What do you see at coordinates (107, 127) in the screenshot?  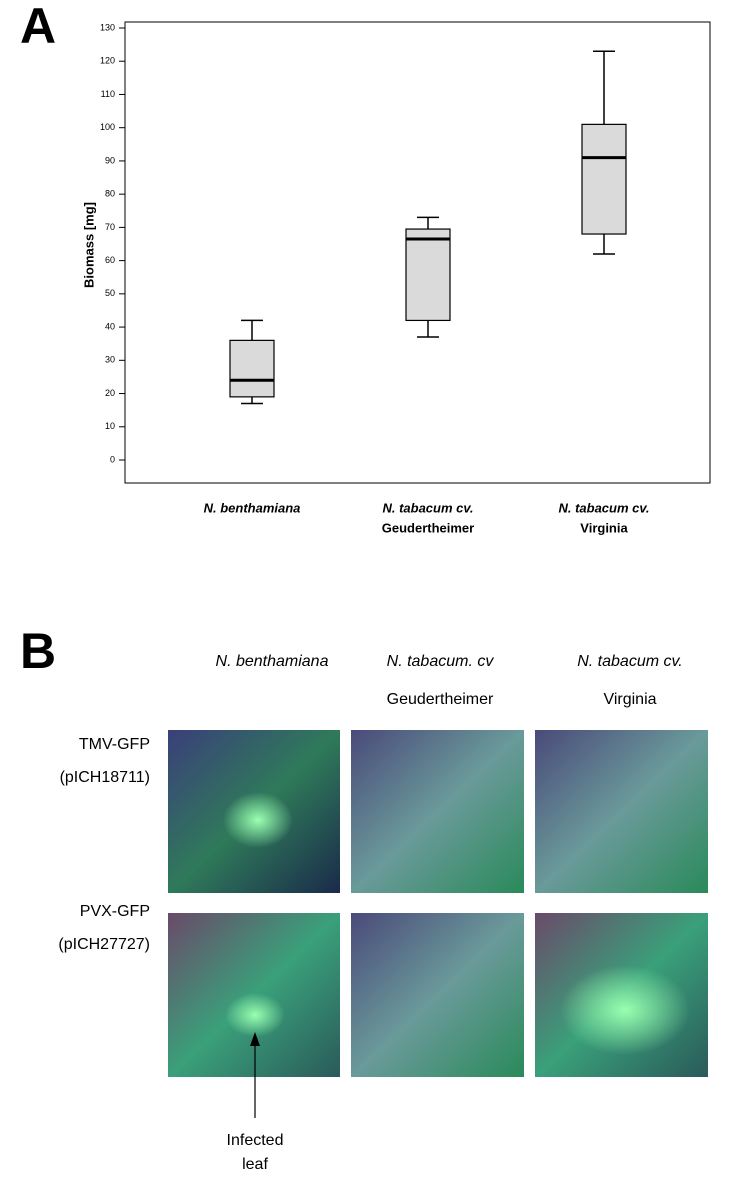 I see `y-tick-label: 100` at bounding box center [107, 127].